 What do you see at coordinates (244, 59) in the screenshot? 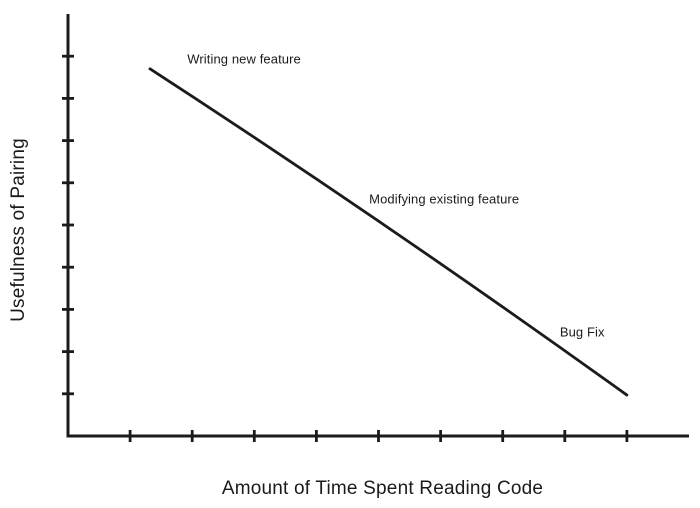
I see `annotation-writing-new-feature: Writing new feature` at bounding box center [244, 59].